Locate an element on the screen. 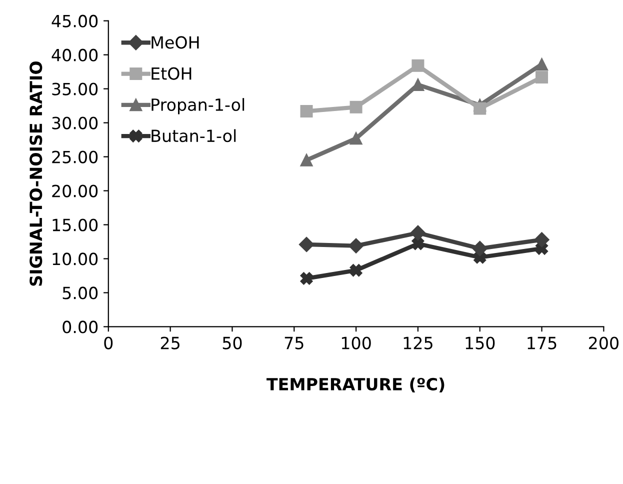 The width and height of the screenshot is (623, 484). x-tick-label: 100 is located at coordinates (356, 343).